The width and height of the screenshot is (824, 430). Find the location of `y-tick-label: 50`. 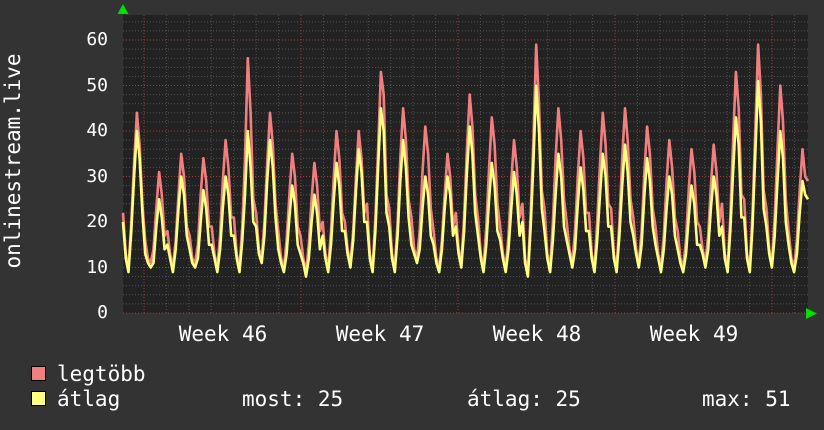

y-tick-label: 50 is located at coordinates (97, 85).